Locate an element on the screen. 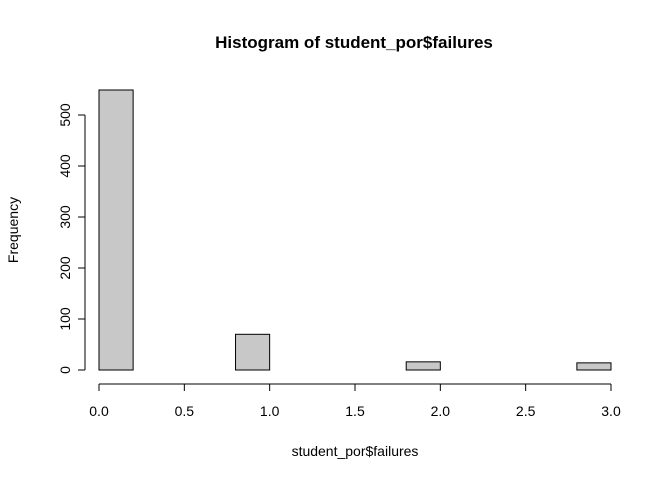 The image size is (672, 480). chart-title: Histogram of student_por$failures is located at coordinates (354, 42).